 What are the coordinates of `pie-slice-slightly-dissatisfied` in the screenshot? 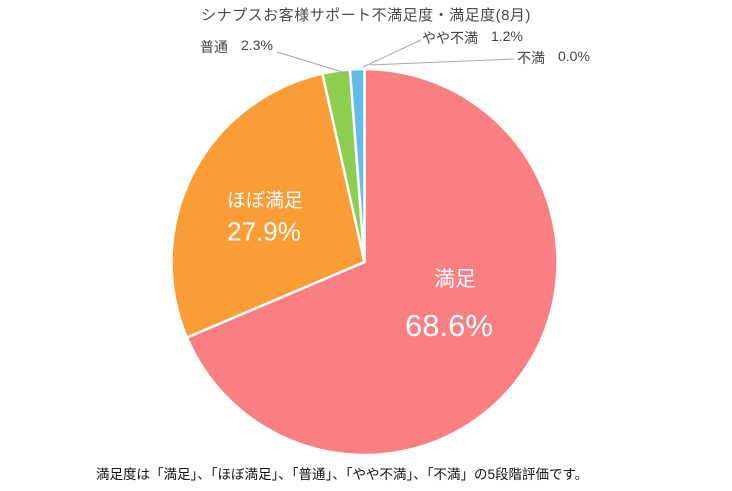 It's located at (357, 165).